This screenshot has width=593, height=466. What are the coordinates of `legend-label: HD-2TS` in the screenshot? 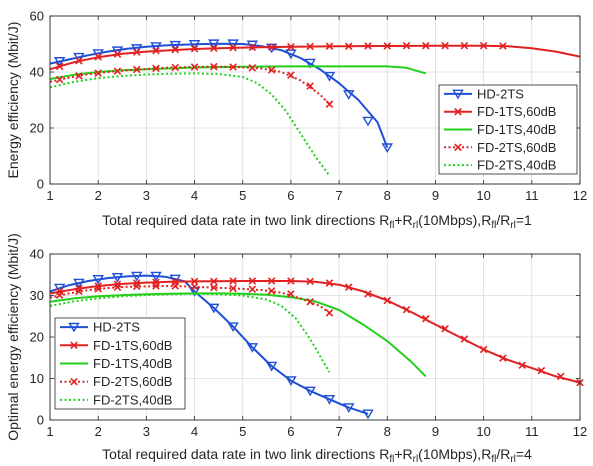 It's located at (500, 93).